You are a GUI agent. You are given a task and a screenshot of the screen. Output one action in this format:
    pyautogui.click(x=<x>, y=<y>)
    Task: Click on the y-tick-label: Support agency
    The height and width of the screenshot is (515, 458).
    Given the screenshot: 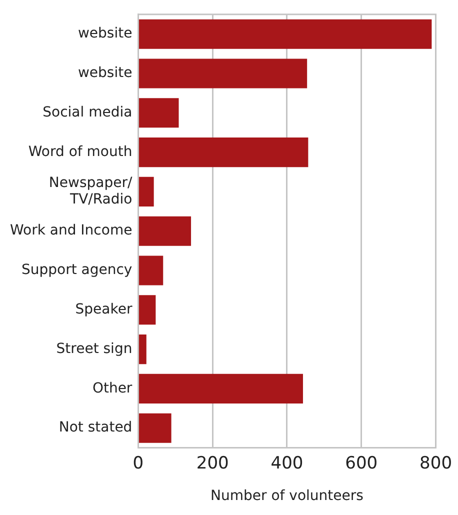 What is the action you would take?
    pyautogui.click(x=76, y=270)
    